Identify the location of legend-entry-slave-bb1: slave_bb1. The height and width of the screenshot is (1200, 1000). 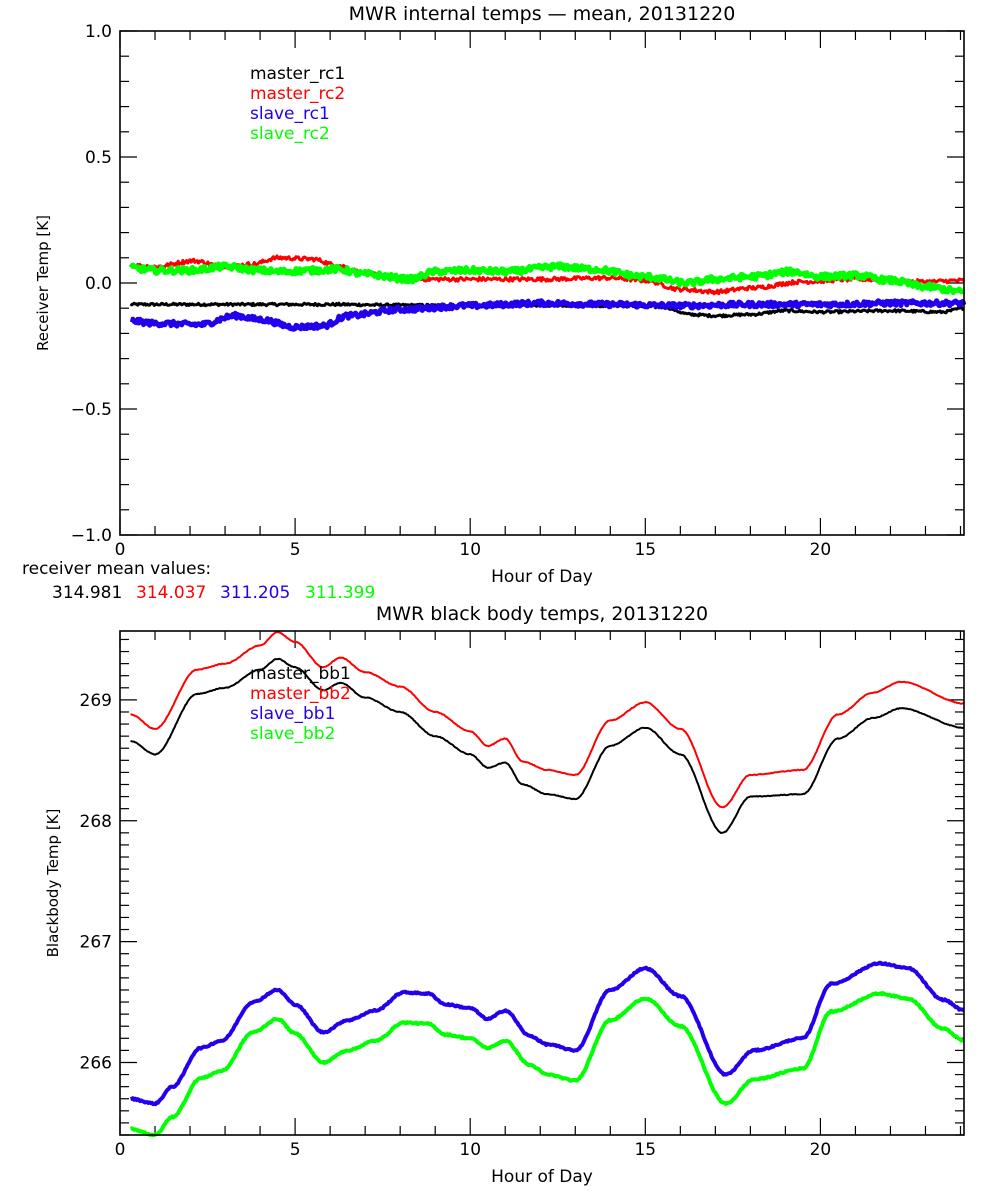
(292, 714).